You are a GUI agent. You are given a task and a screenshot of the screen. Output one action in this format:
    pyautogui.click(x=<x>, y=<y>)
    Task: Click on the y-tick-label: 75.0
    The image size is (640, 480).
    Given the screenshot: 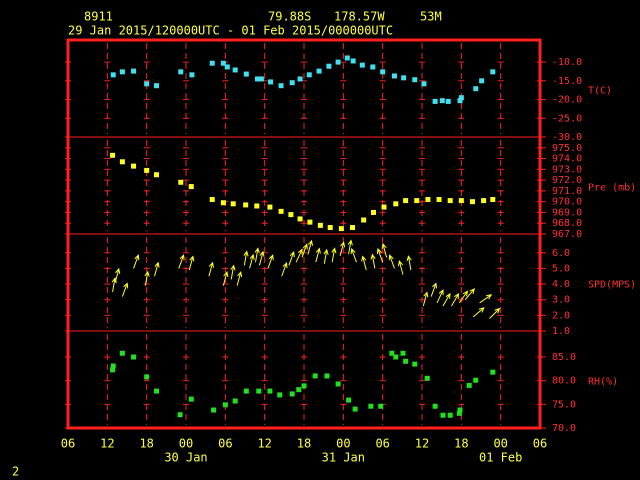 What is the action you would take?
    pyautogui.click(x=564, y=404)
    